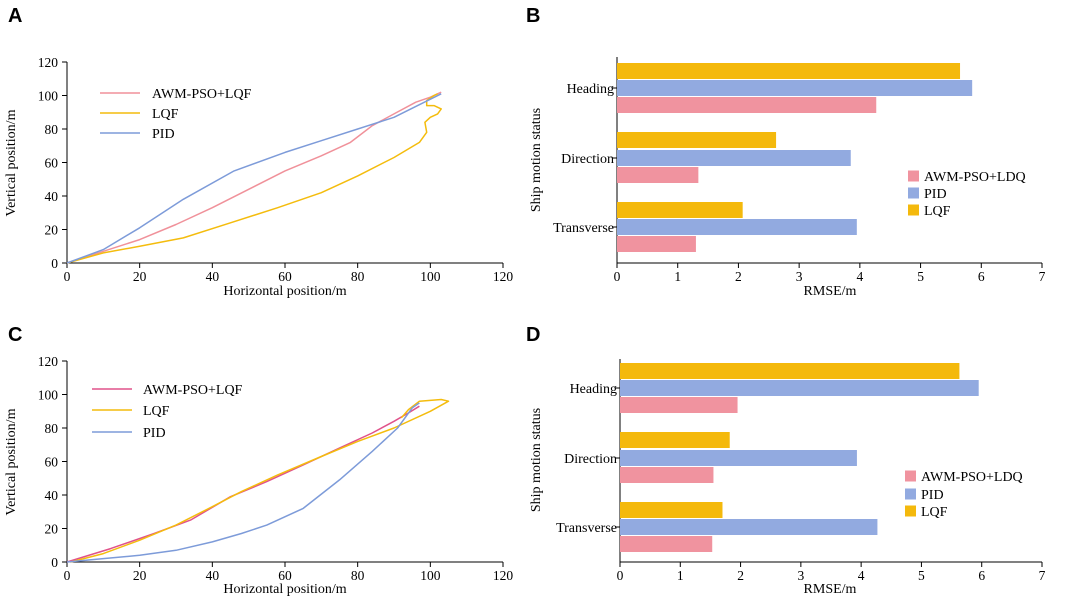 Image resolution: width=1072 pixels, height=597 pixels. I want to click on y-tick-label: 60, so click(52, 462).